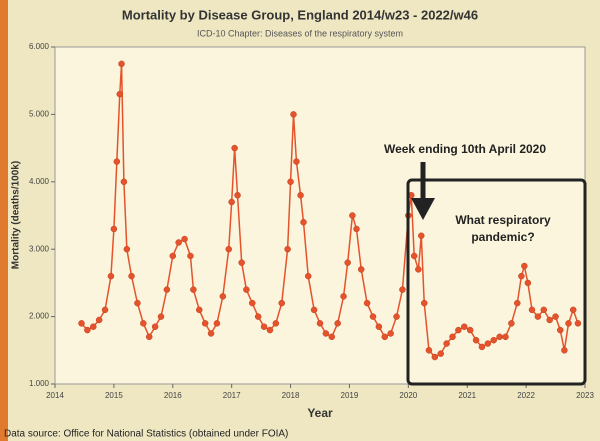  Describe the element at coordinates (39, 248) in the screenshot. I see `y-tick-label: 3.000` at that location.